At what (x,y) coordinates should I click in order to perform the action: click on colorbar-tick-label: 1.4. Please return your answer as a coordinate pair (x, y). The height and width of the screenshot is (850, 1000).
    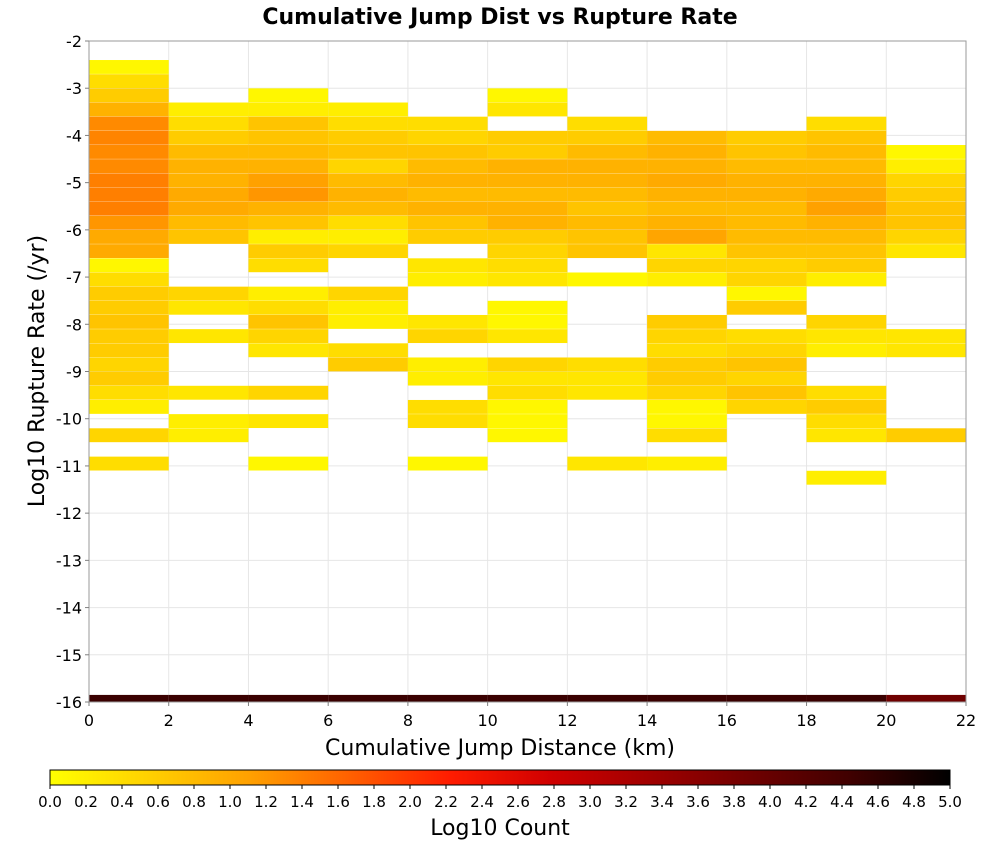
    Looking at the image, I should click on (302, 802).